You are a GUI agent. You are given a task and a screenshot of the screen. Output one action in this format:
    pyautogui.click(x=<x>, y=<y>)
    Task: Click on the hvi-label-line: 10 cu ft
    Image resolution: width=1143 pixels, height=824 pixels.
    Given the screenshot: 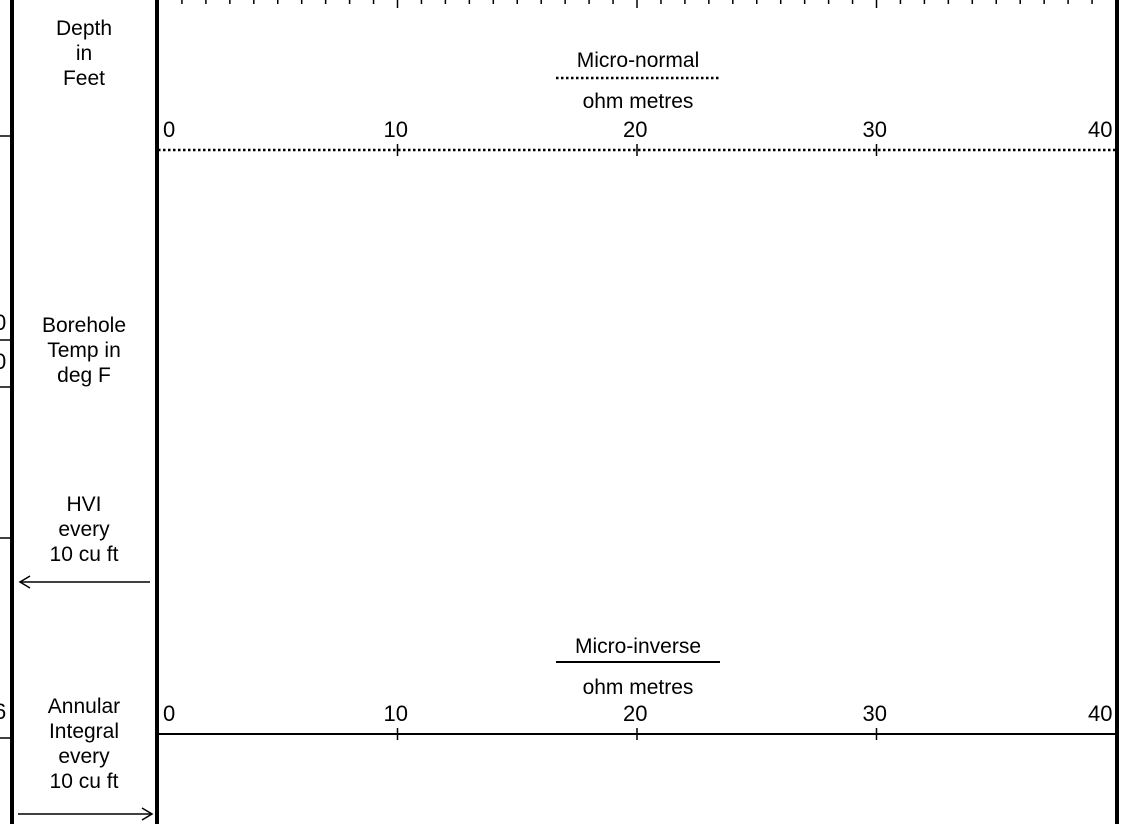 What is the action you would take?
    pyautogui.click(x=84, y=554)
    